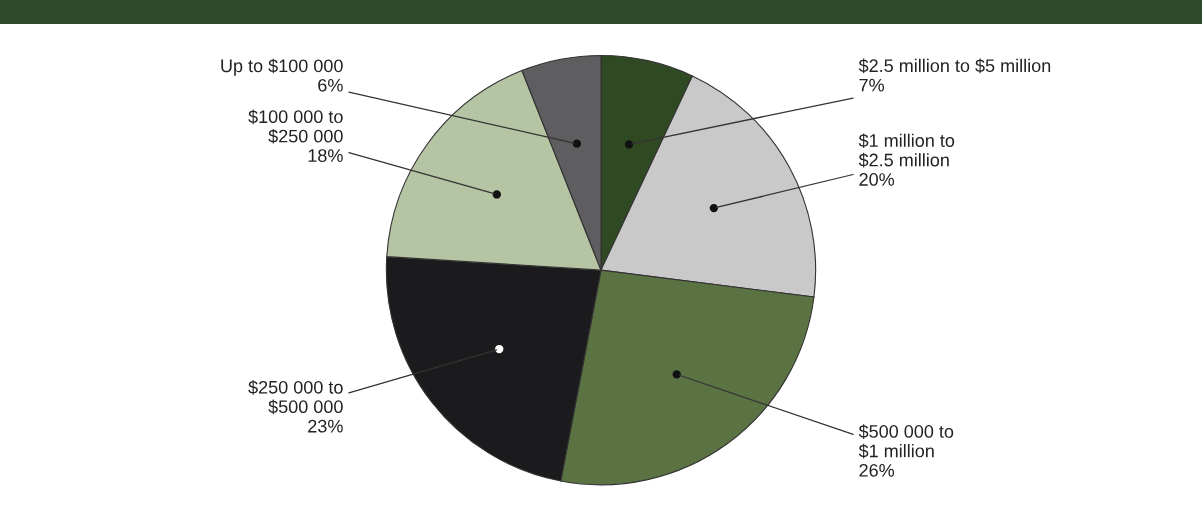  I want to click on slice-label: $100 000 to $250 000, so click(295, 126).